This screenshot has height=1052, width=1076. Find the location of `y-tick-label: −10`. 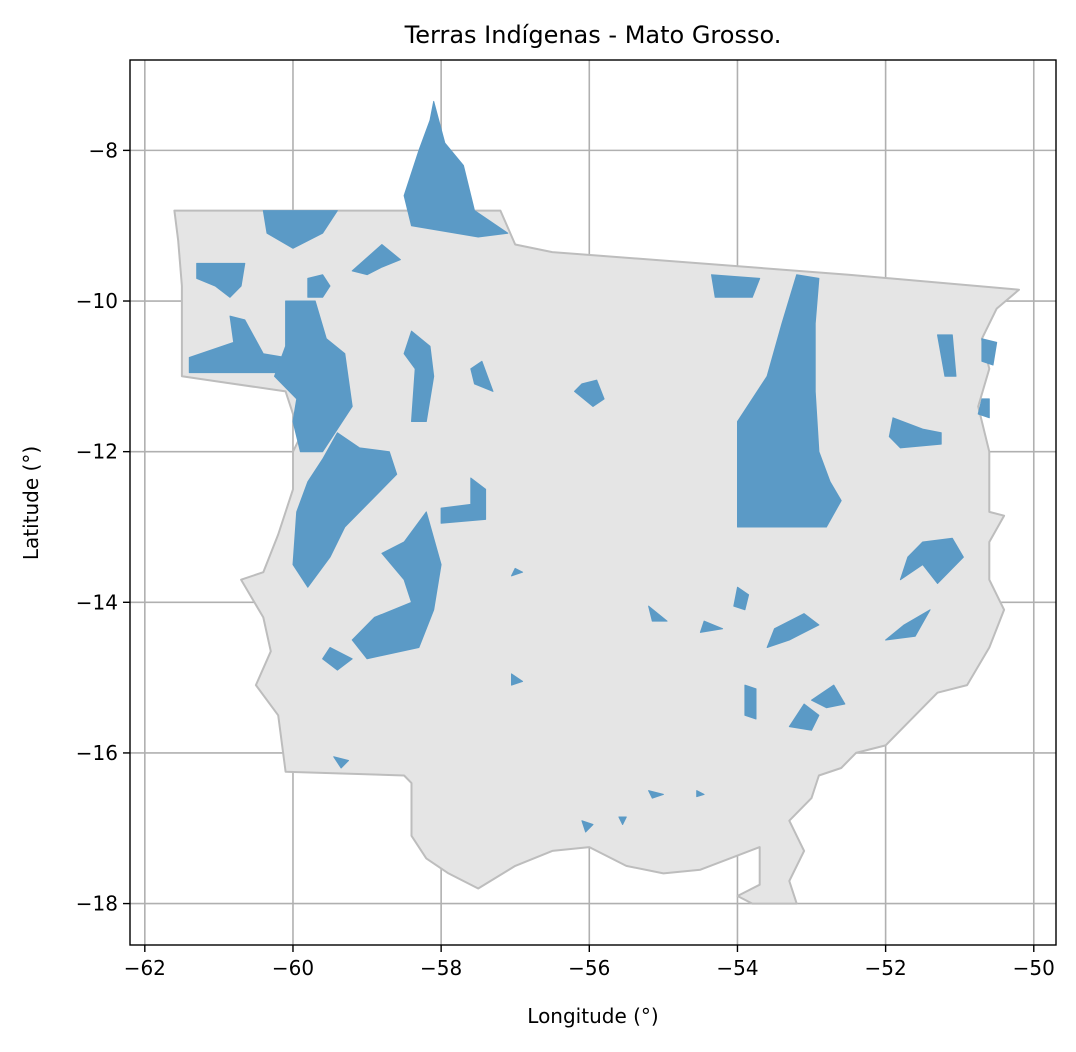

y-tick-label: −10 is located at coordinates (97, 301).